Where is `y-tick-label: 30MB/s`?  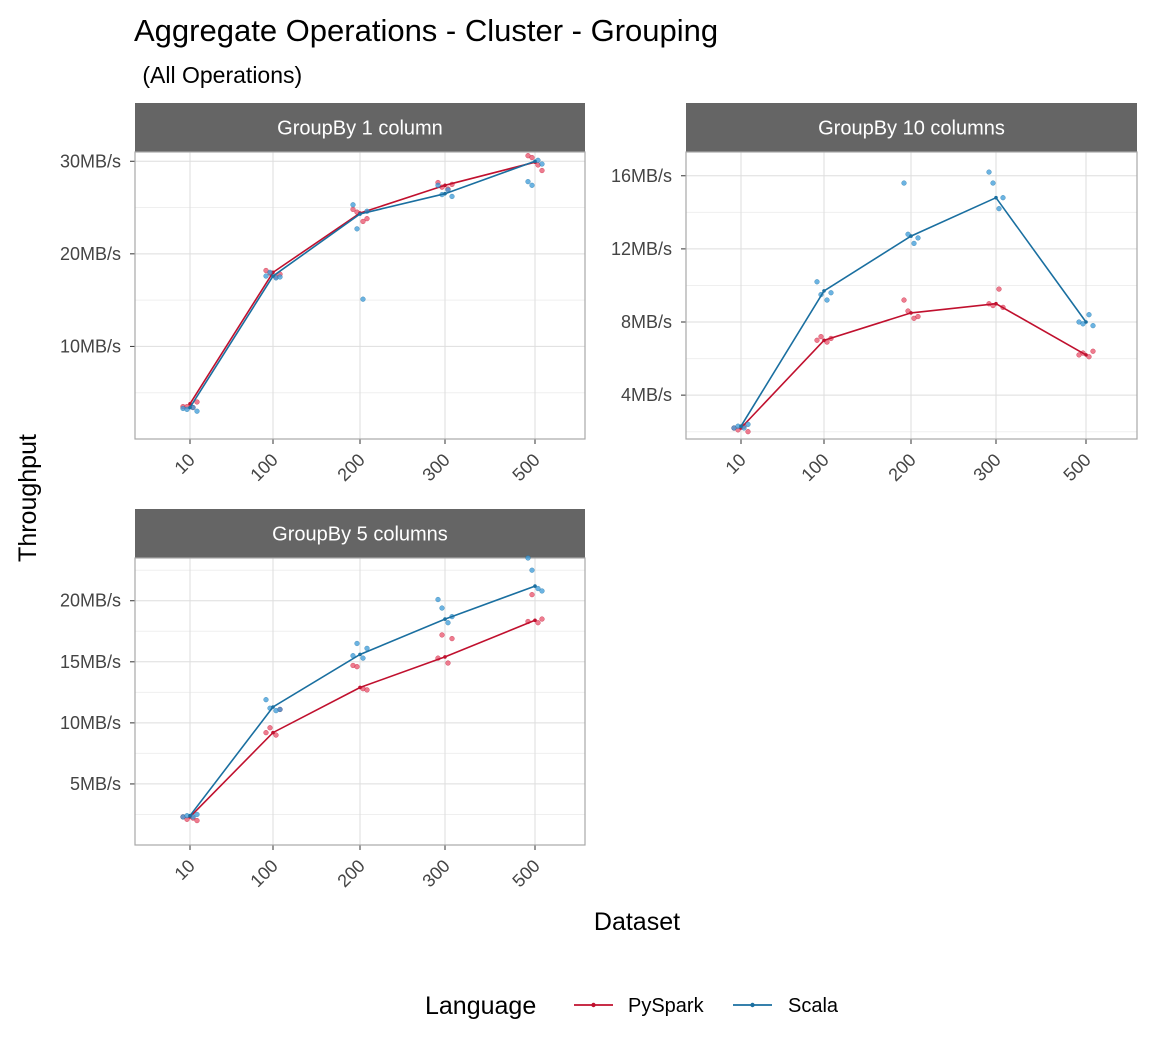
y-tick-label: 30MB/s is located at coordinates (90, 161).